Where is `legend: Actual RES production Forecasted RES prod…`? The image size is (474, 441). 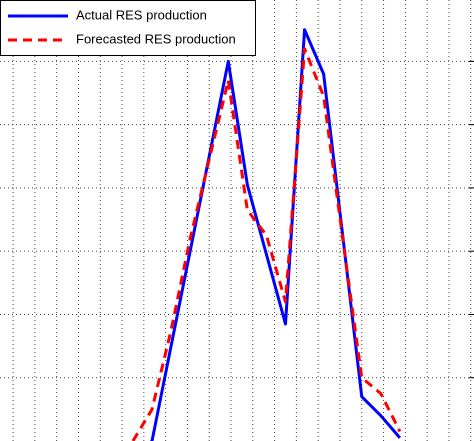 legend: Actual RES production Forecasted RES prod… is located at coordinates (128, 28).